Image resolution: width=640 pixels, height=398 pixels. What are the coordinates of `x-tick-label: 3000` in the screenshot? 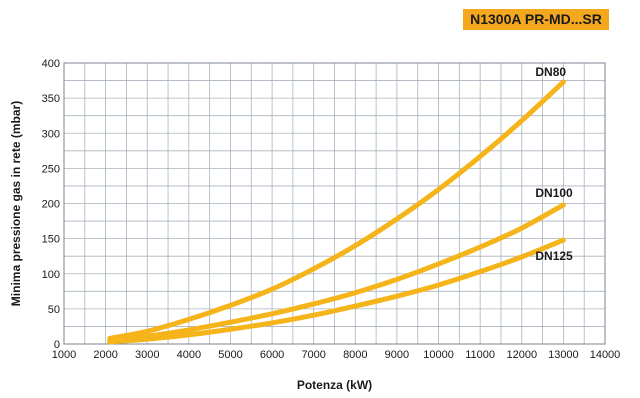 It's located at (147, 355).